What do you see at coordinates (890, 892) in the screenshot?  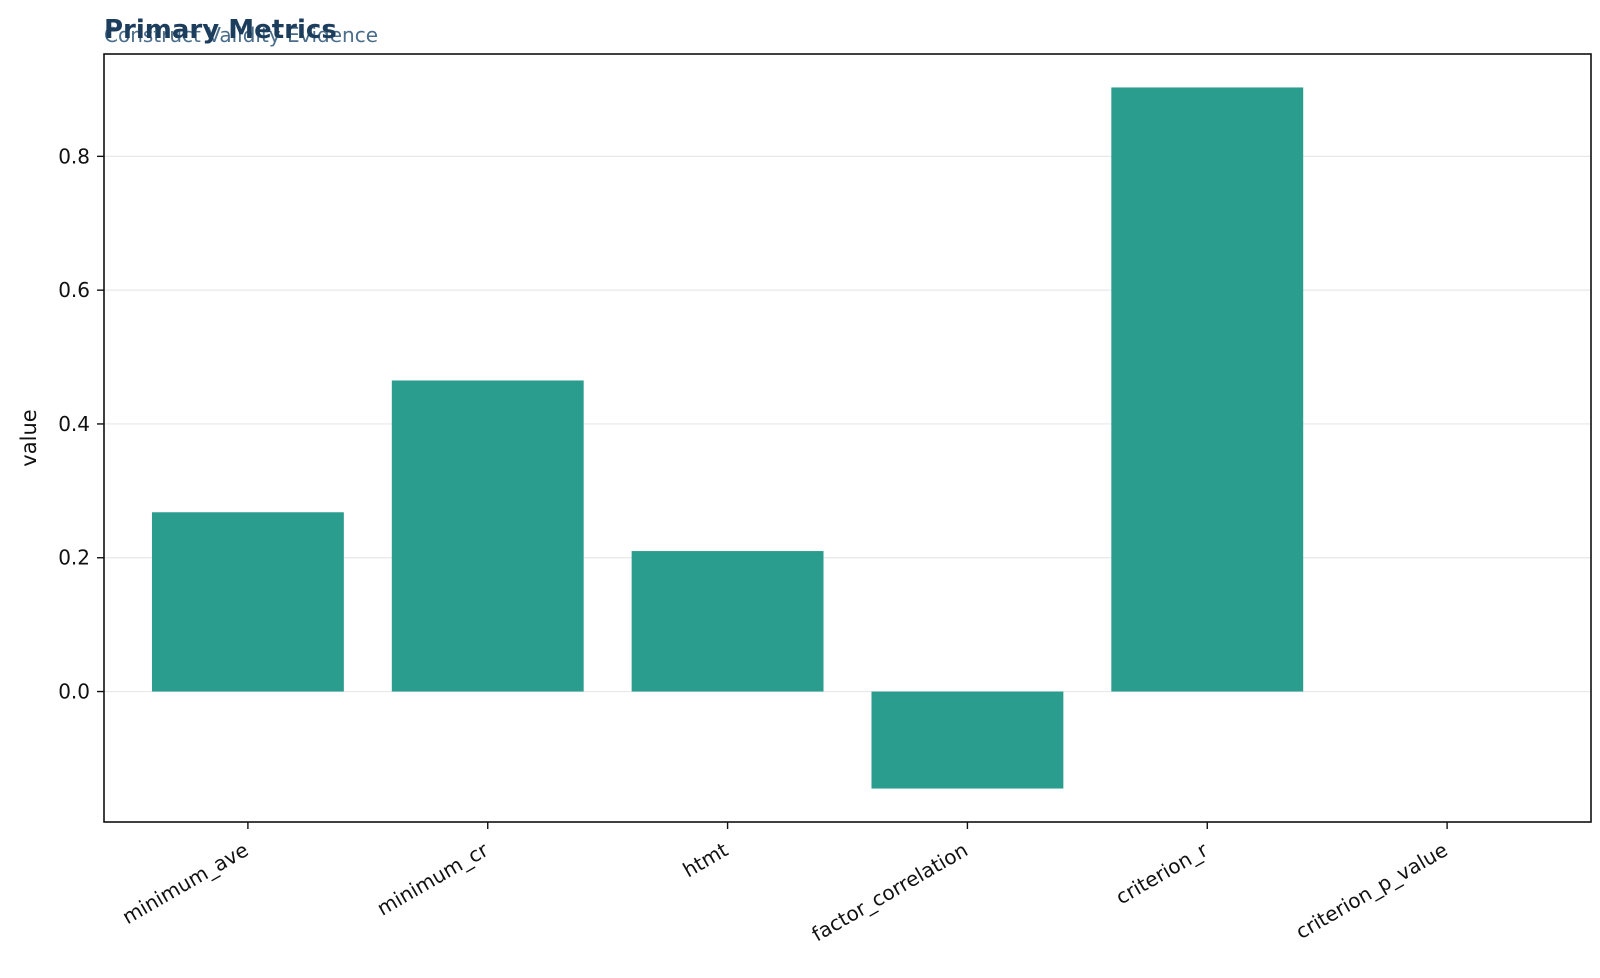 I see `x-tick-label: factor_correlation` at bounding box center [890, 892].